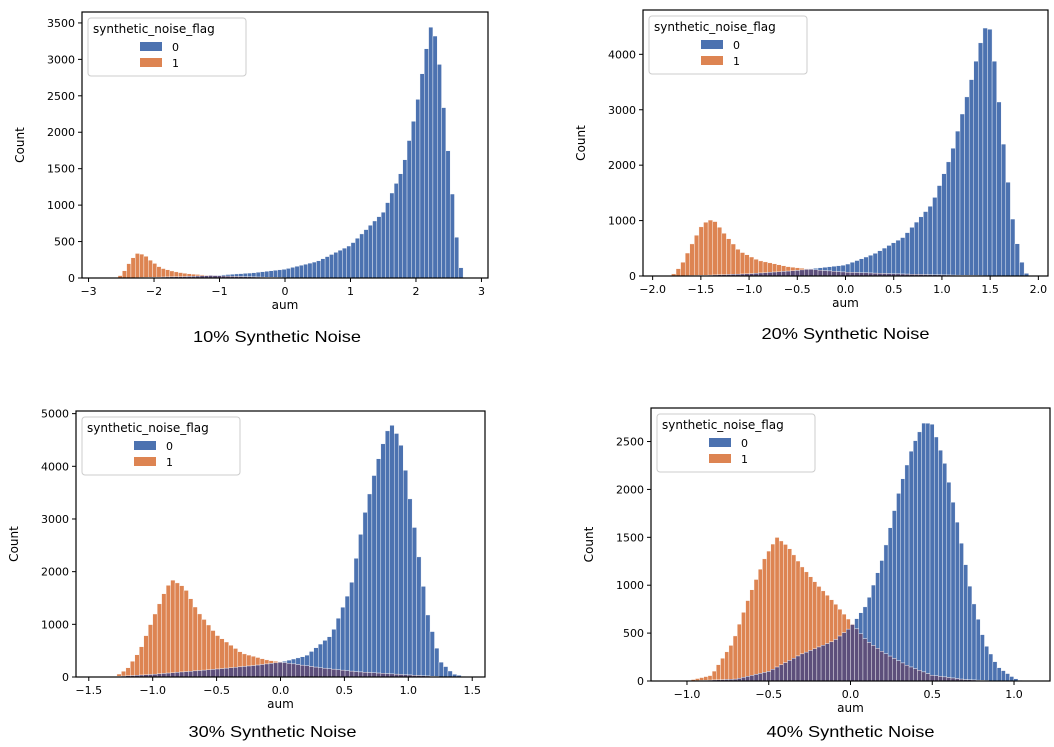 The width and height of the screenshot is (1054, 747). Describe the element at coordinates (630, 585) in the screenshot. I see `y-tick-label: 1000` at that location.